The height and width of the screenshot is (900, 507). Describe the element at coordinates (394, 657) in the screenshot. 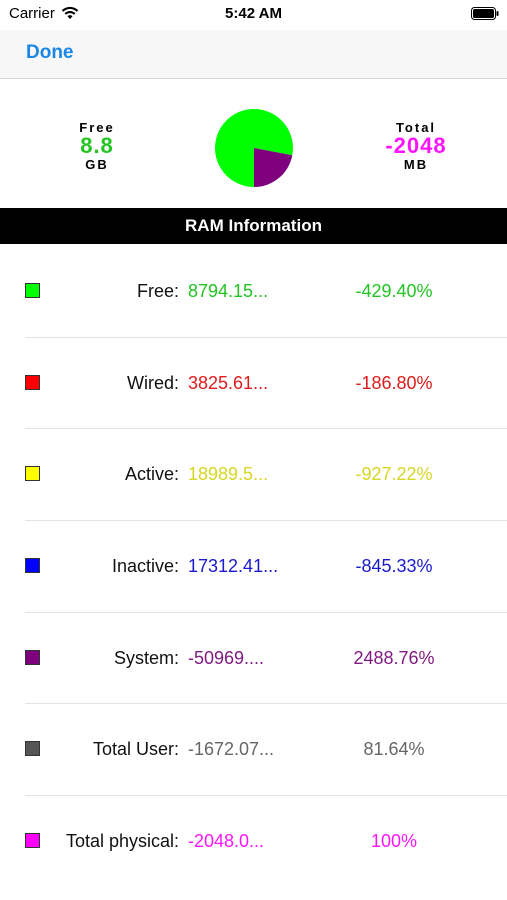

I see `row-percent: 2488.76%` at that location.